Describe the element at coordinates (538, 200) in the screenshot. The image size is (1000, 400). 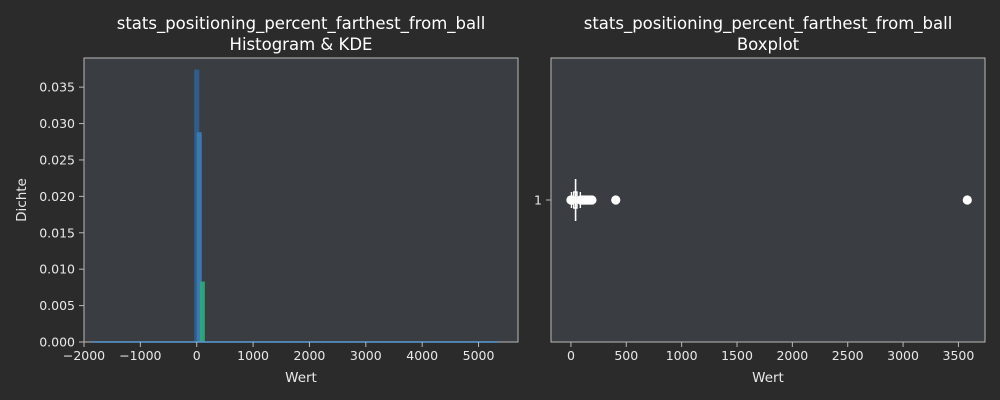
I see `y-tick-label: 1` at that location.